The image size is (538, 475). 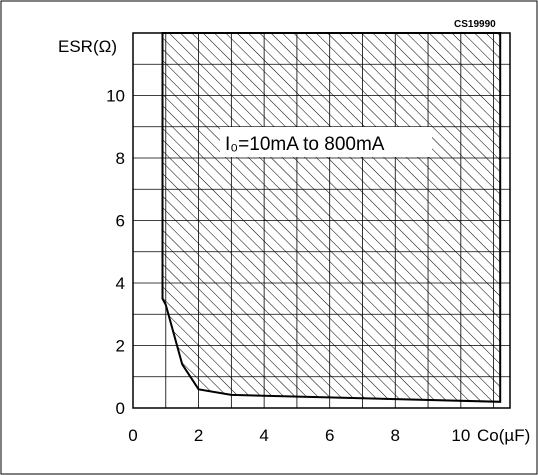 I want to click on figure-code: CS19990, so click(x=475, y=24).